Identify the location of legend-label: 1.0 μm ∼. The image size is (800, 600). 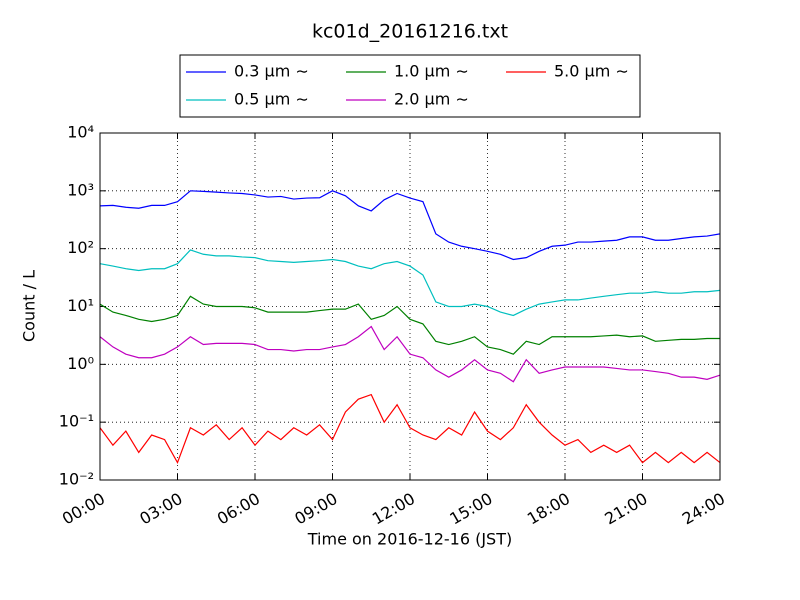
(431, 71).